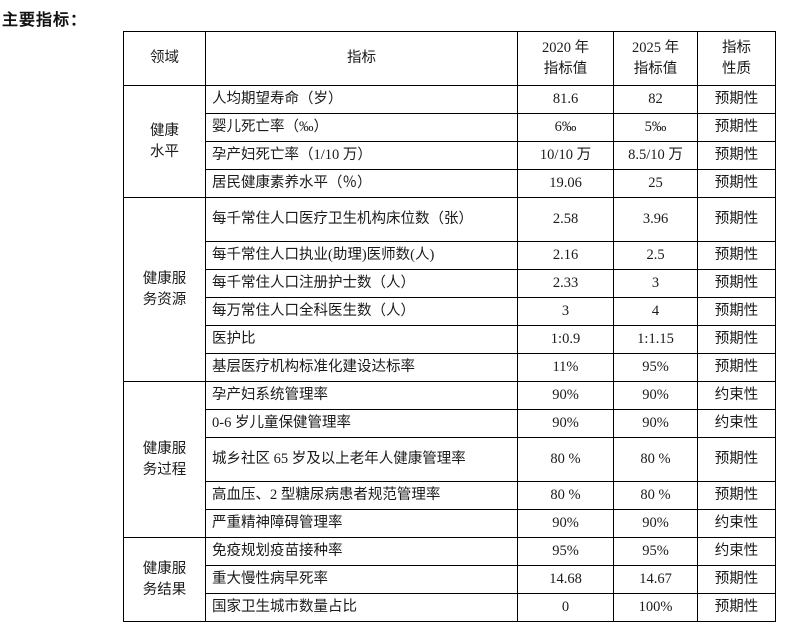 This screenshot has width=788, height=625. I want to click on indicator-cell: 国家卫生城市数量占比, so click(361, 607).